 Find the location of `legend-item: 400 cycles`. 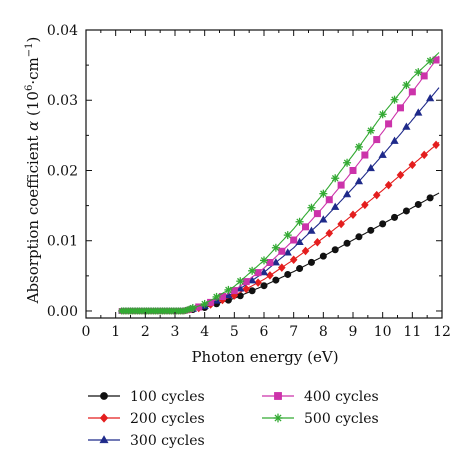

legend-item: 400 cycles is located at coordinates (320, 397).